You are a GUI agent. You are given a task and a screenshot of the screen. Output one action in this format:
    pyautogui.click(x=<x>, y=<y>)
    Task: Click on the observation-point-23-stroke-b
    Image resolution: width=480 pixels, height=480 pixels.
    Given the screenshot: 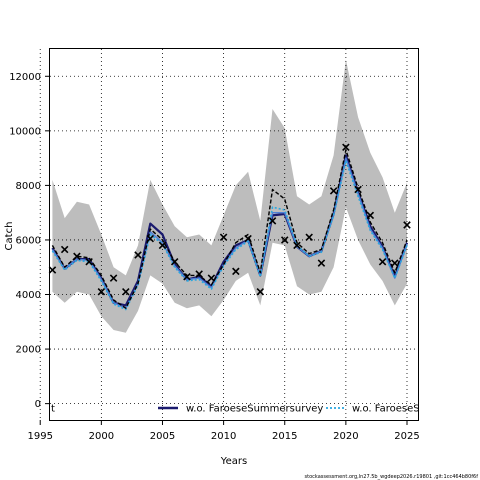 What is the action you would take?
    pyautogui.click(x=333, y=191)
    